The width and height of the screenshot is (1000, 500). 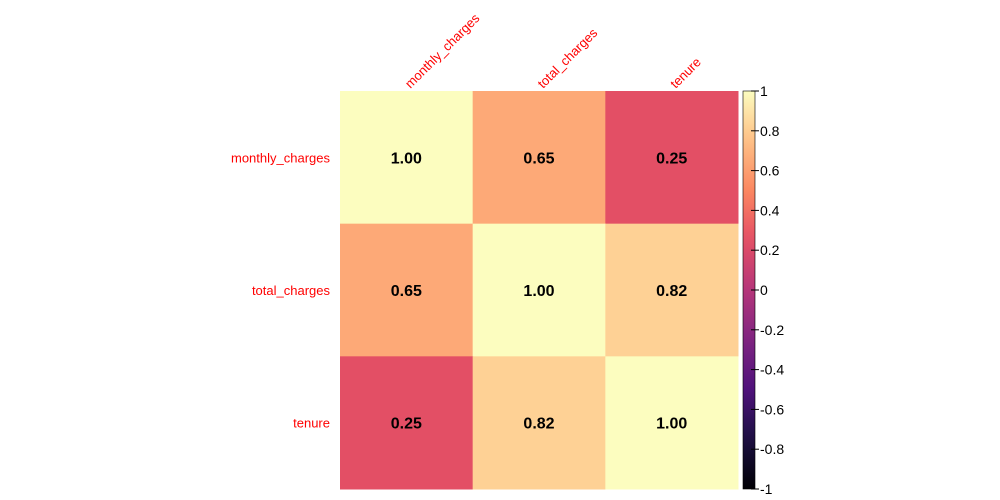 I want to click on column-labels: monthly_charges total_charges tenure, so click(x=553, y=50).